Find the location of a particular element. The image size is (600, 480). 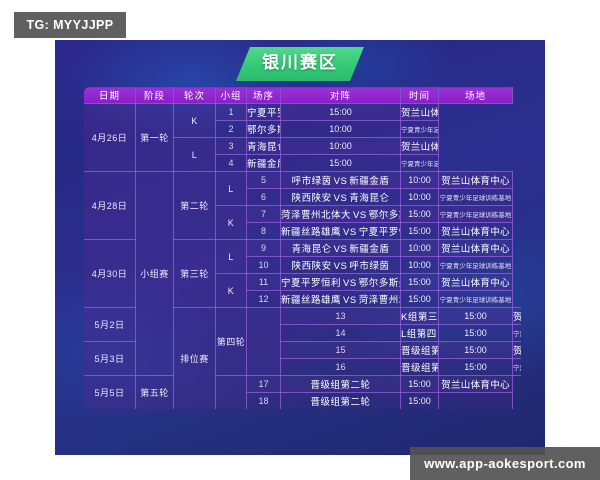

title-banner-container: 银川赛区 is located at coordinates (300, 64).